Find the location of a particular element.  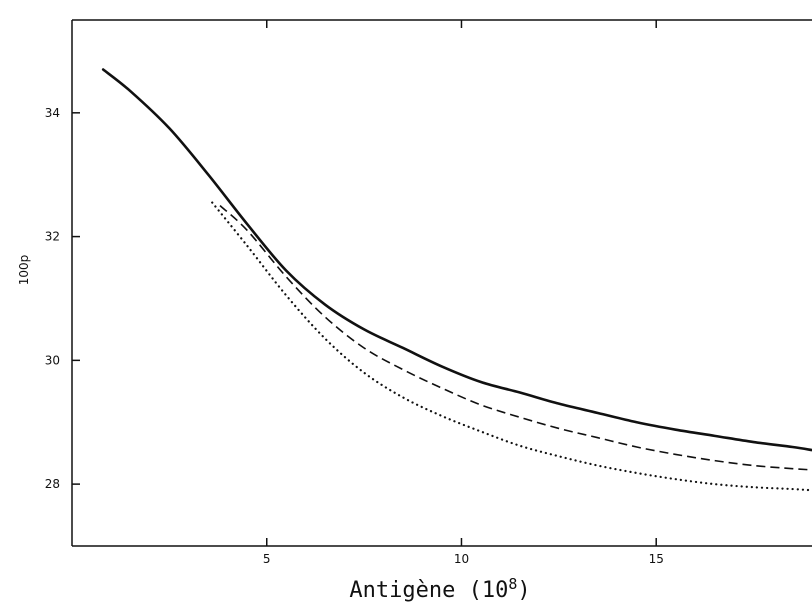

x-axis-label-exponent: 8 is located at coordinates (512, 584).